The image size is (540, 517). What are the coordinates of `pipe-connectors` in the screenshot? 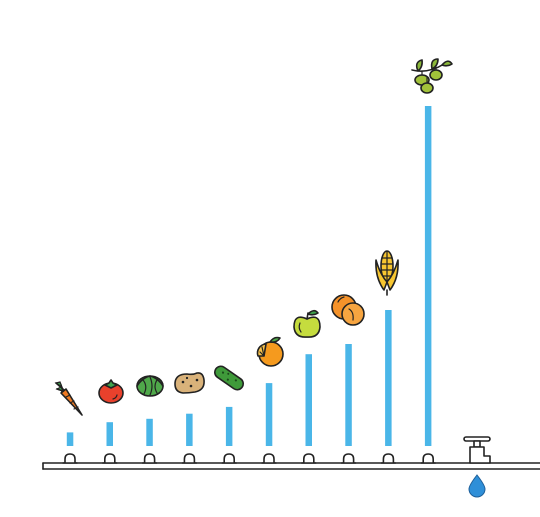 It's located at (249, 458).